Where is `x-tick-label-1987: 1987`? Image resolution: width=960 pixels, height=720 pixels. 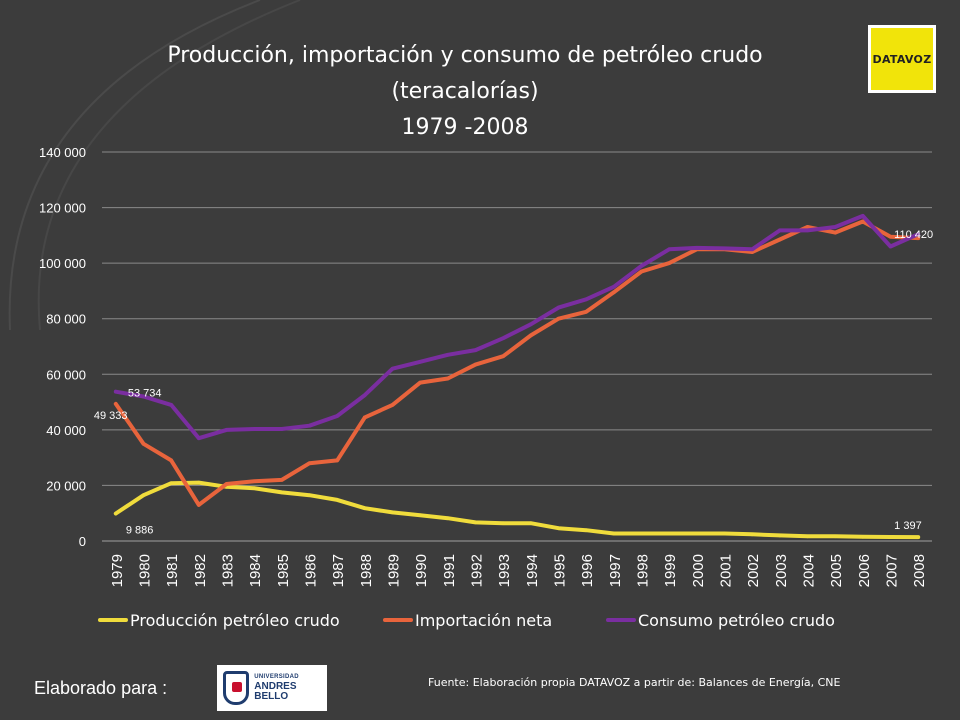 x-tick-label-1987: 1987 is located at coordinates (338, 570).